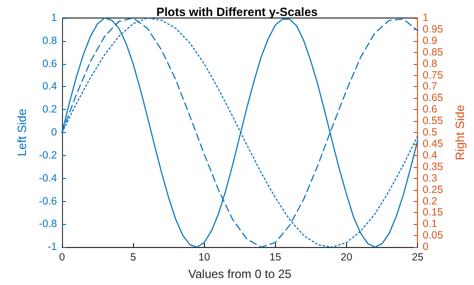  Describe the element at coordinates (346, 258) in the screenshot. I see `x-tick-label: 20` at that location.